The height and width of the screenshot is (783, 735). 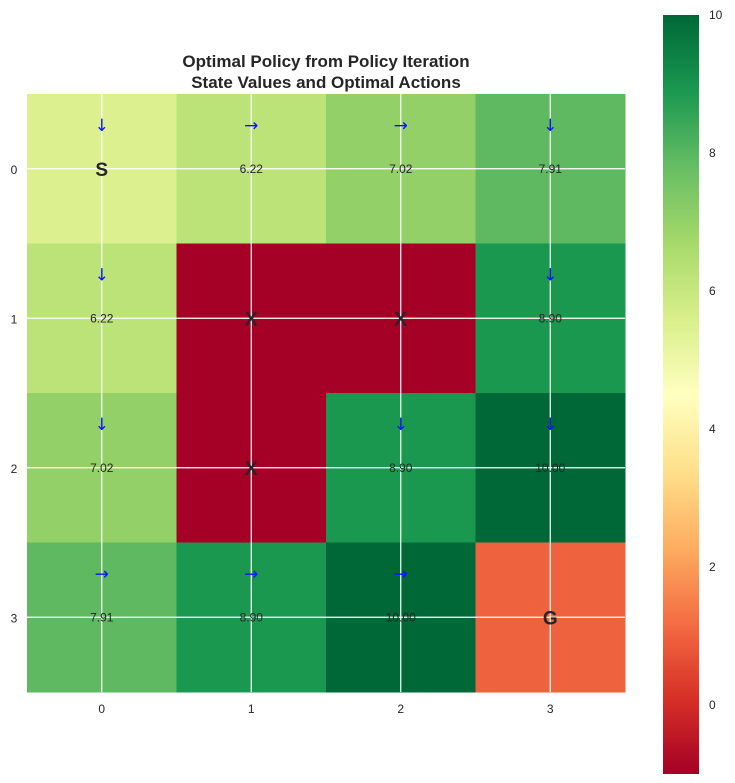 What do you see at coordinates (712, 705) in the screenshot?
I see `colorbar-tick-label: 0` at bounding box center [712, 705].